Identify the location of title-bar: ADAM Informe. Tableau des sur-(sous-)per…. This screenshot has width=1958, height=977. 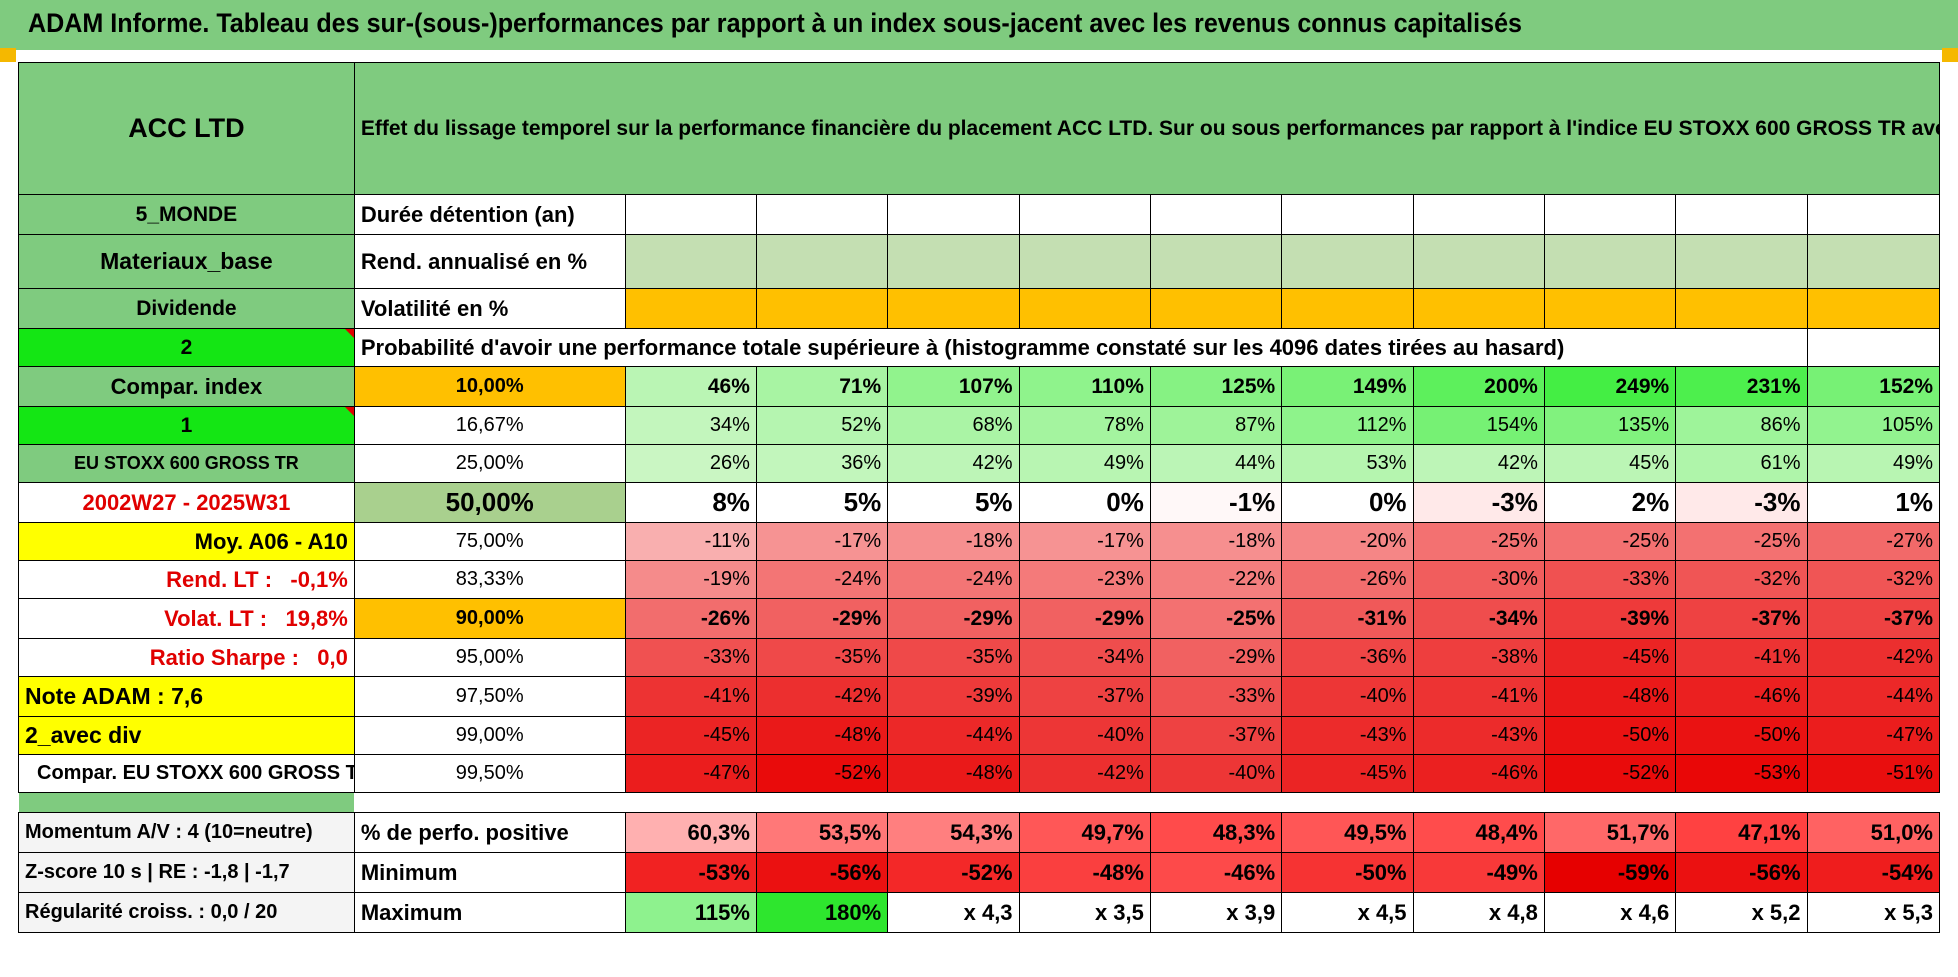
(979, 25).